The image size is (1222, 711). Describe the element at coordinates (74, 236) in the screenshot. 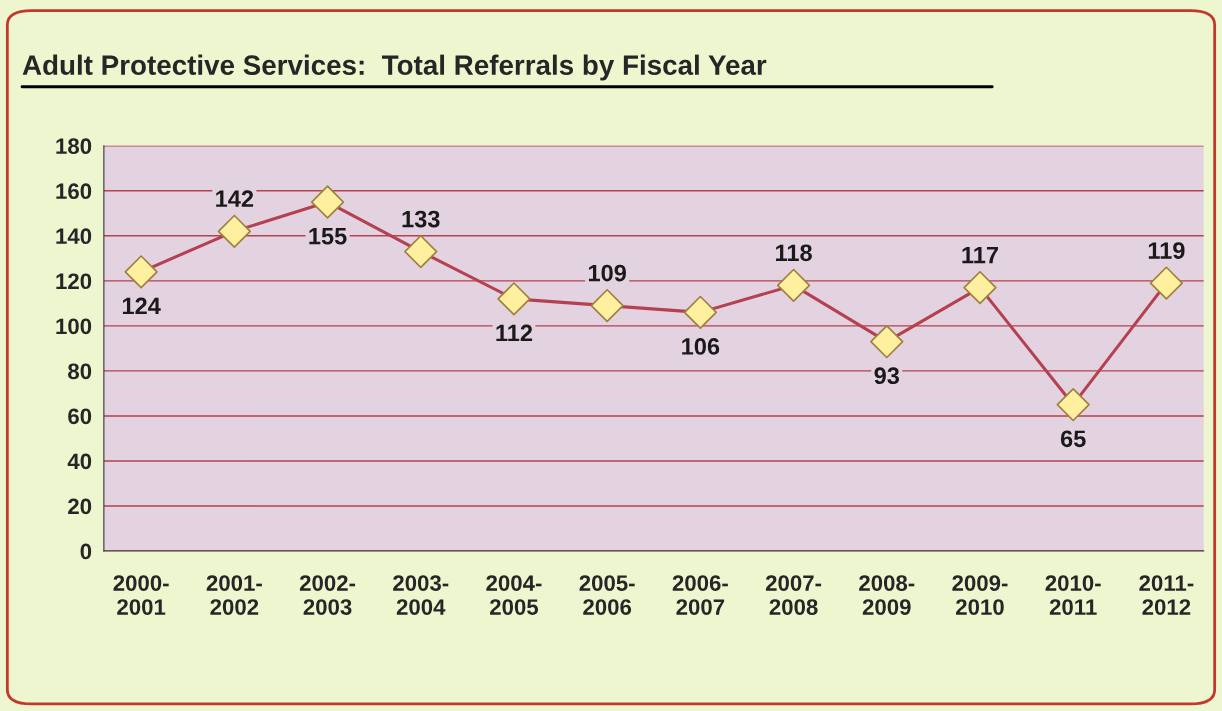

I see `y-tick-label: 140` at that location.